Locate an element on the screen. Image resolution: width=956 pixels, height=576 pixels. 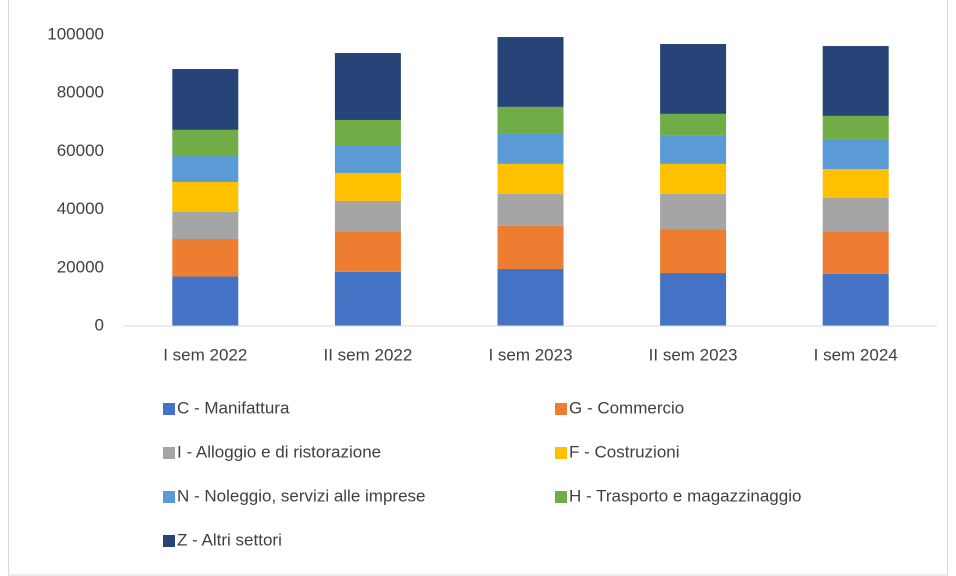
x-tick-label: I sem 2023 is located at coordinates (530, 354).